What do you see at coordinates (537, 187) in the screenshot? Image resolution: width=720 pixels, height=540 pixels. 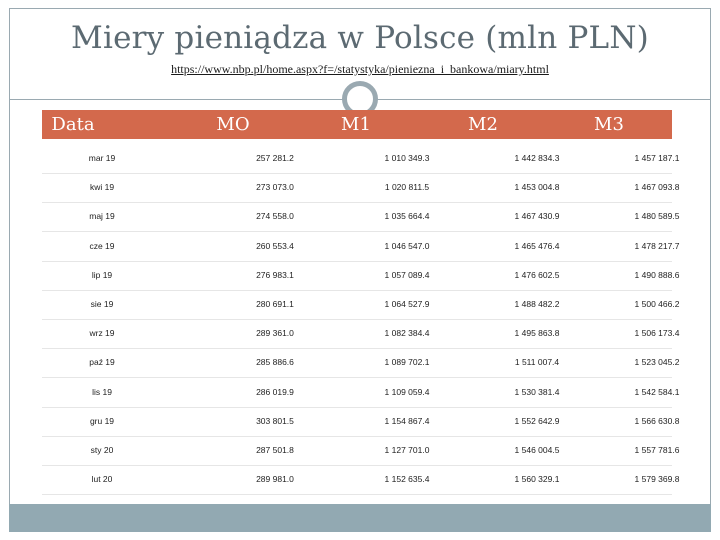 I see `cell-value: 1 453 004.8` at bounding box center [537, 187].